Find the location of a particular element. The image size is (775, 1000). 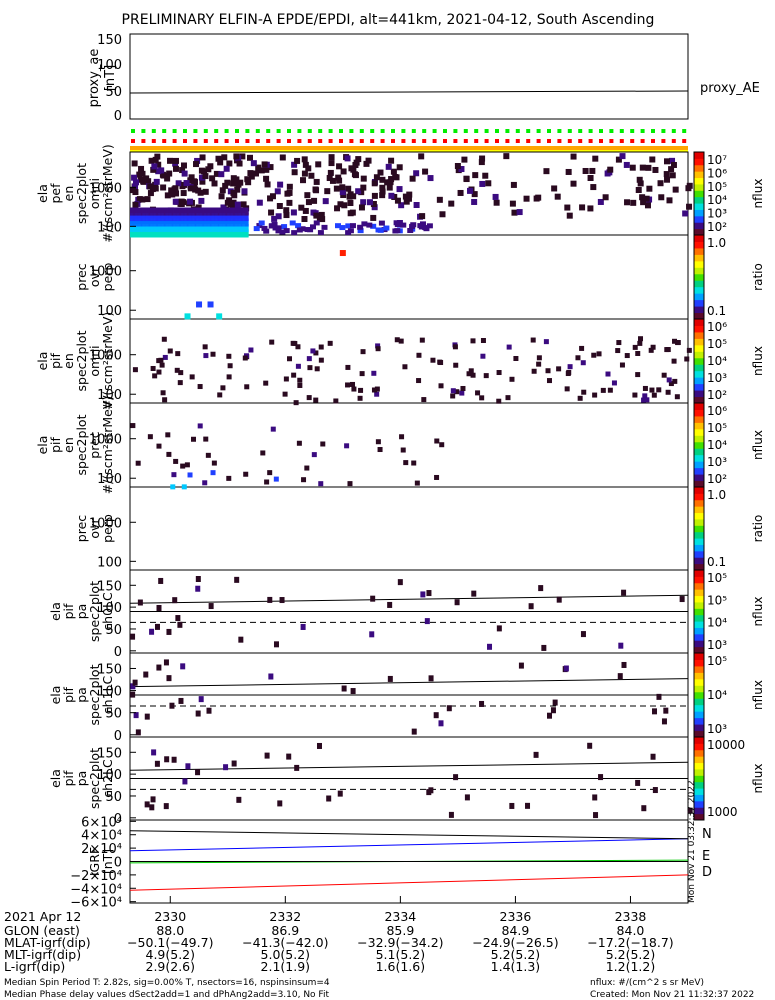

panel-ylabel: en is located at coordinates (68, 194).